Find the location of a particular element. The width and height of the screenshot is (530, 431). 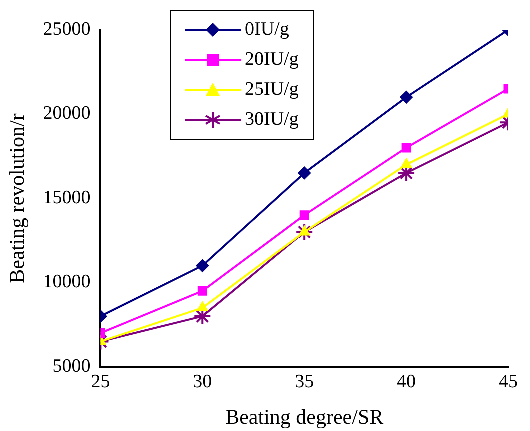

y-tick-label: 5000 is located at coordinates (71, 366).